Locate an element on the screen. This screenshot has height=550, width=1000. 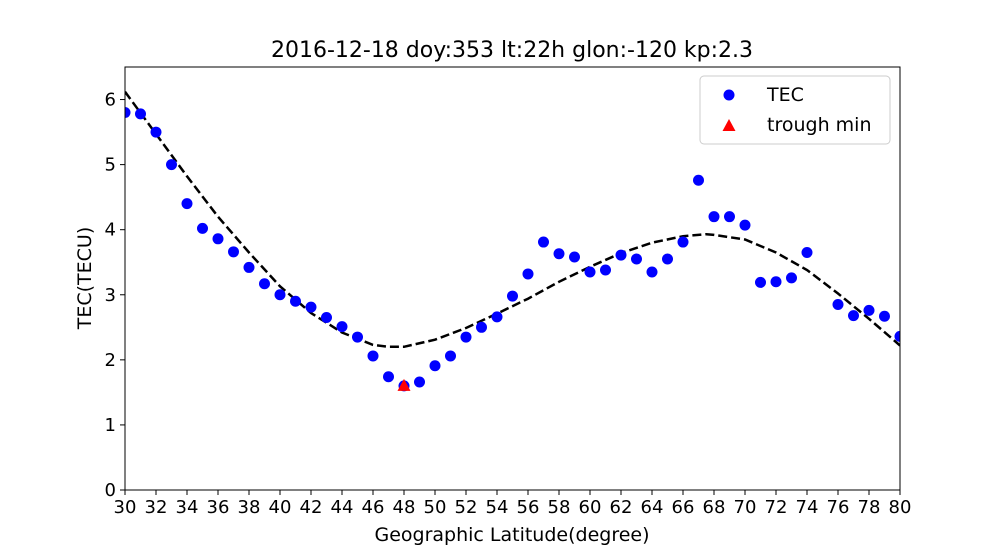
y-axis: 0 1 2 3 4 5 6 is located at coordinates (115, 295).